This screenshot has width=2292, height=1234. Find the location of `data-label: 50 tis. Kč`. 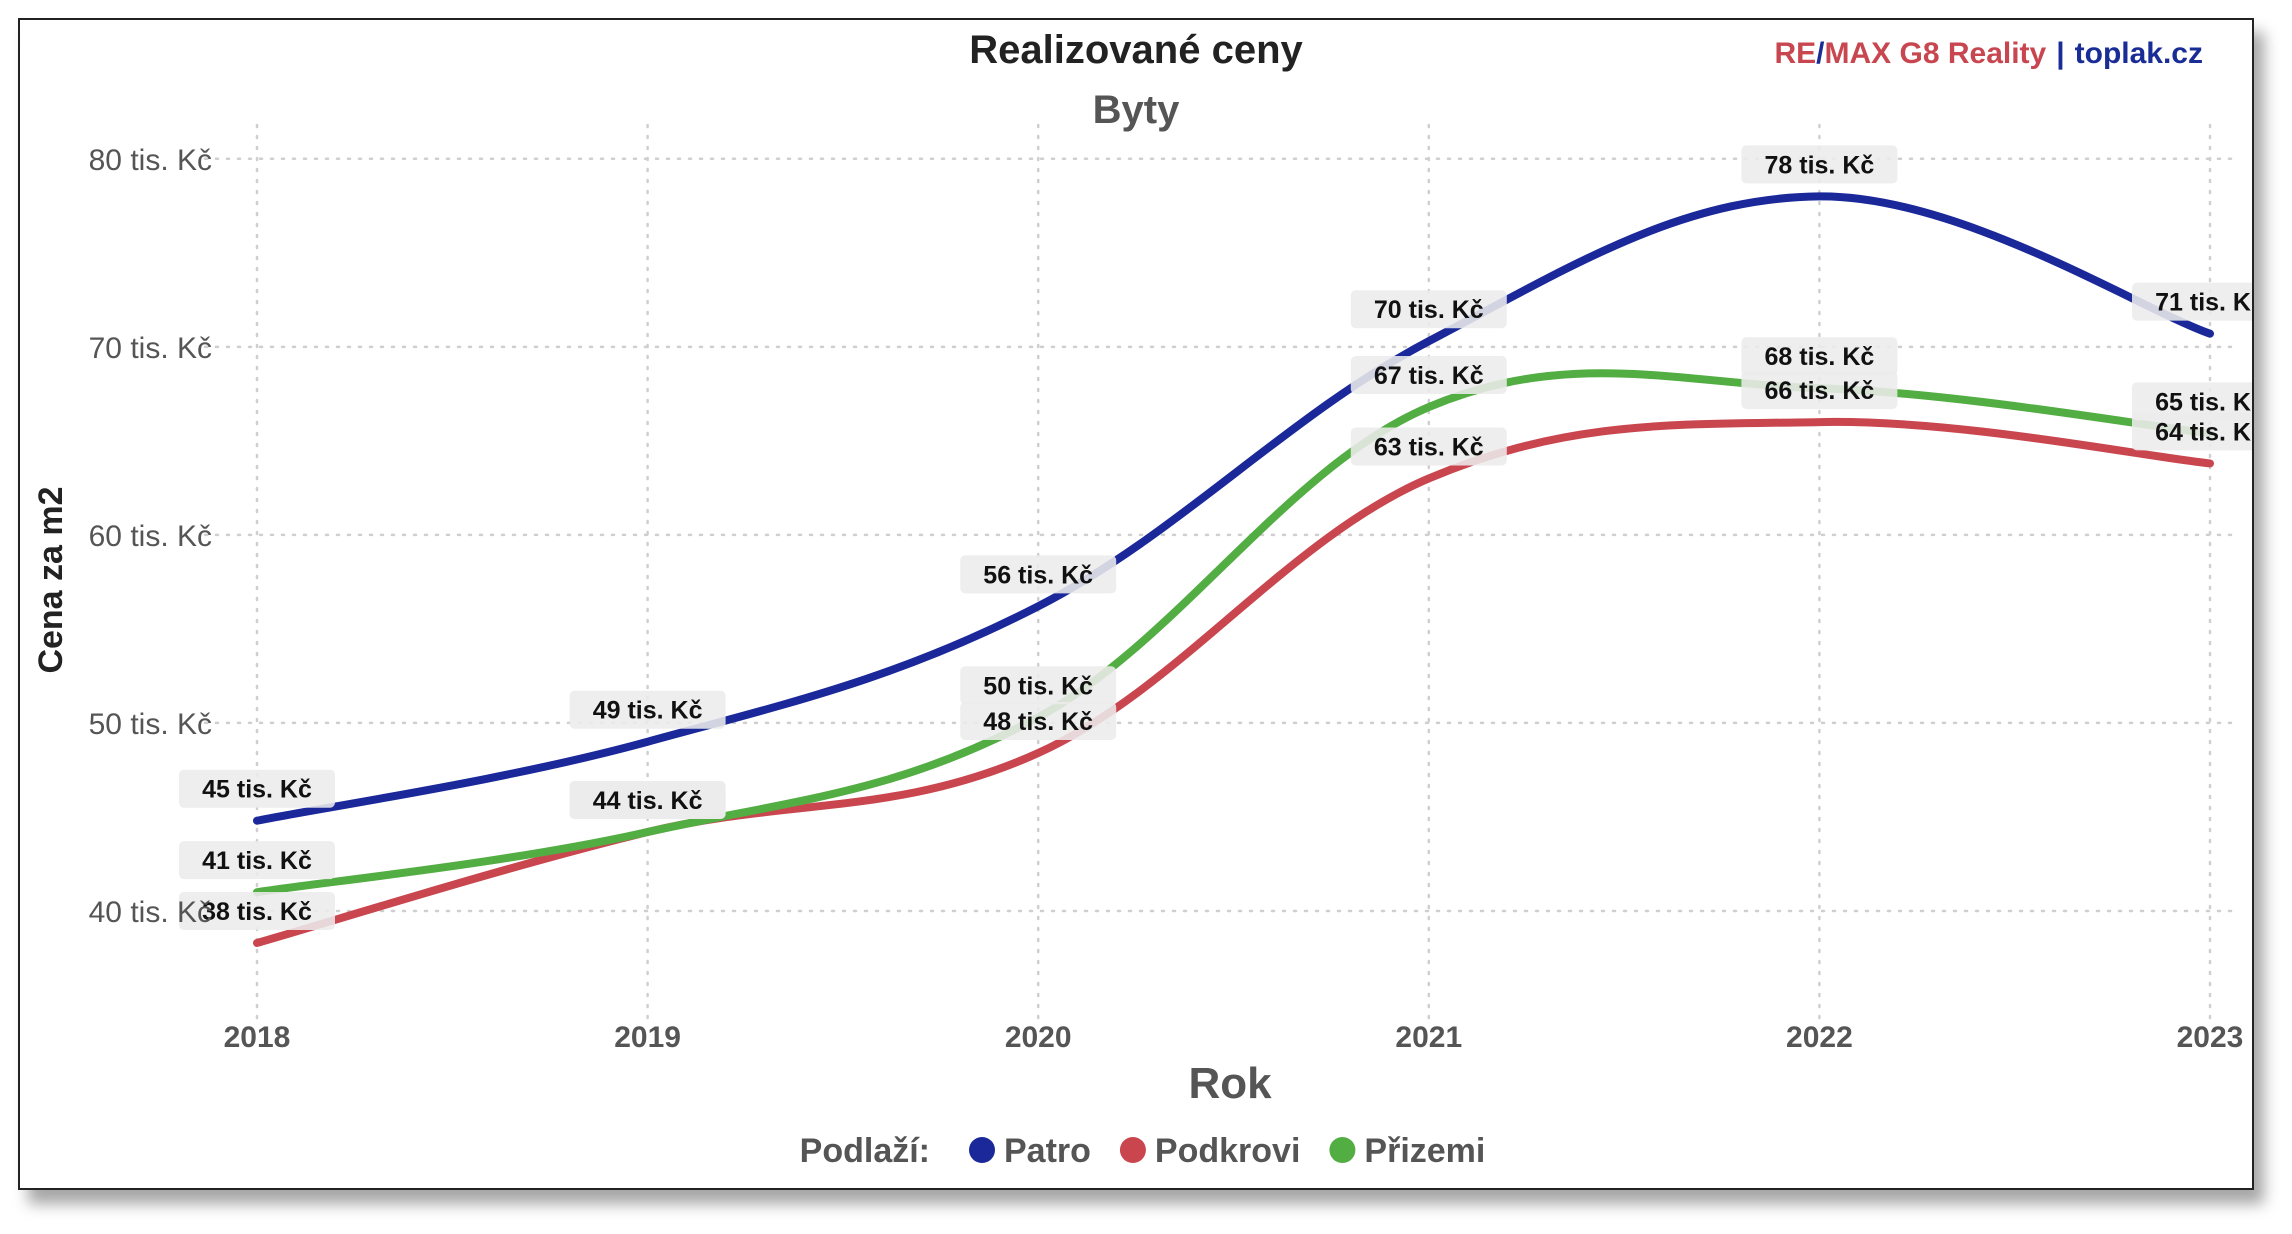

data-label: 50 tis. Kč is located at coordinates (1038, 685).